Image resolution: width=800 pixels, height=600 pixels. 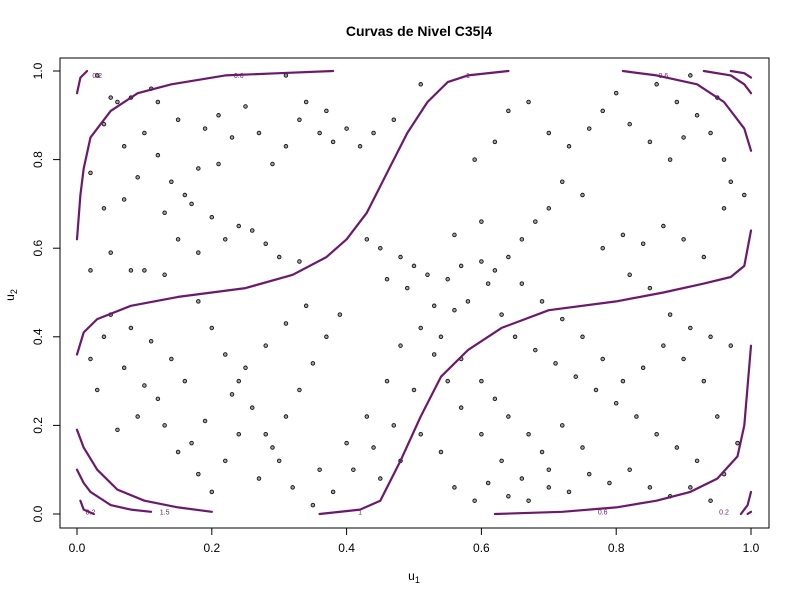 I want to click on x-axis-label: u1, so click(x=414, y=577).